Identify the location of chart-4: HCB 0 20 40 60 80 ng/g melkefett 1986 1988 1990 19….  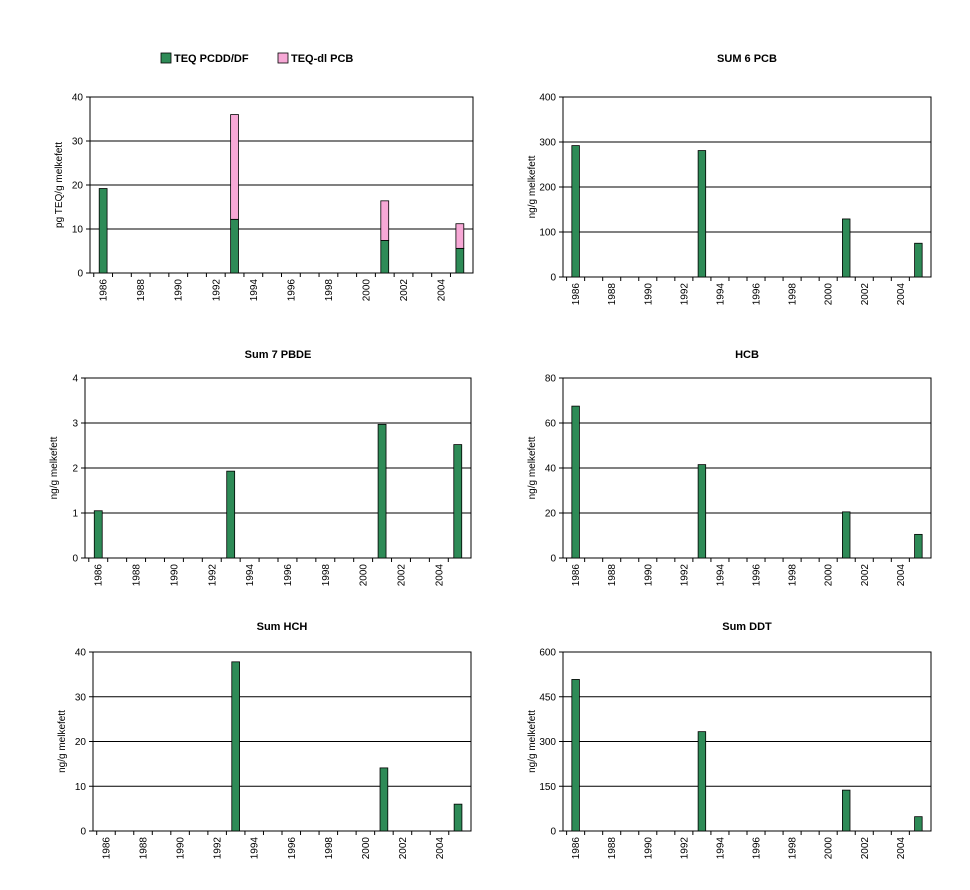
(729, 468).